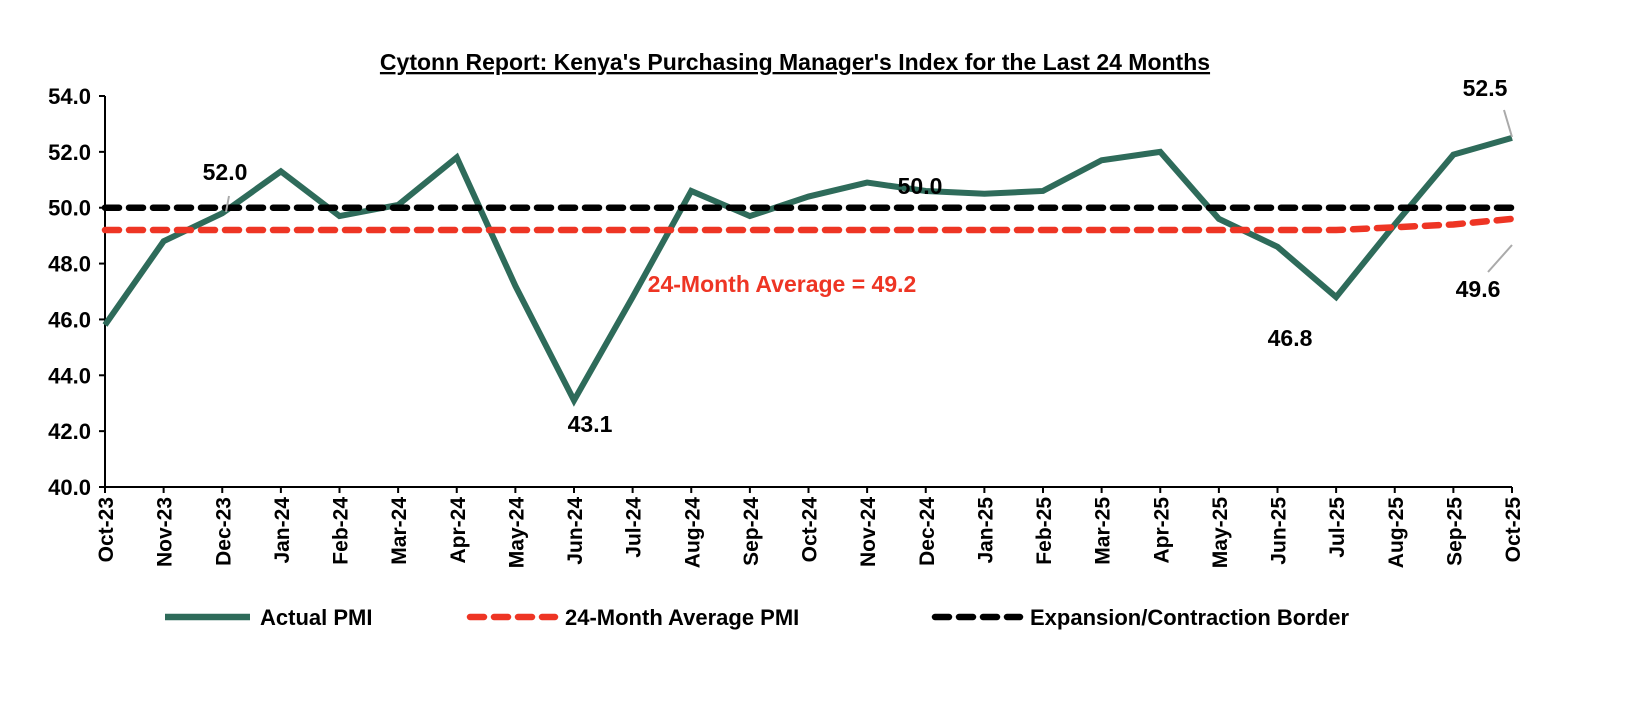  Describe the element at coordinates (575, 531) in the screenshot. I see `x-tick-label: Jun-24` at that location.